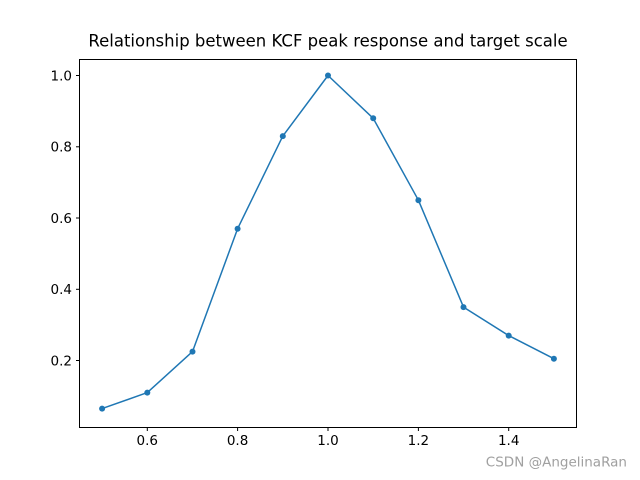  What do you see at coordinates (61, 76) in the screenshot?
I see `y-tick-label: 1.0` at bounding box center [61, 76].